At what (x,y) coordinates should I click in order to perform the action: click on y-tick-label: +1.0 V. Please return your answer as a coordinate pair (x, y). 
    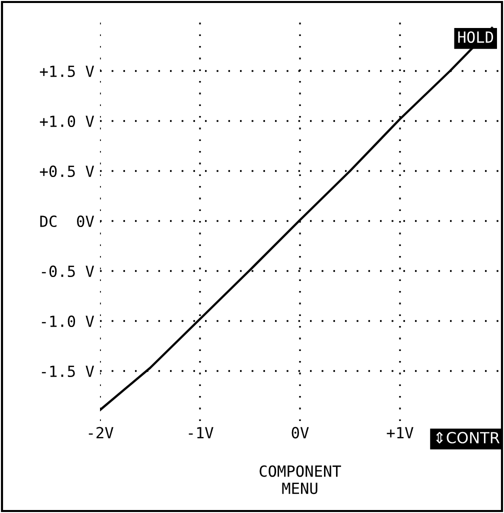
    Looking at the image, I should click on (67, 122).